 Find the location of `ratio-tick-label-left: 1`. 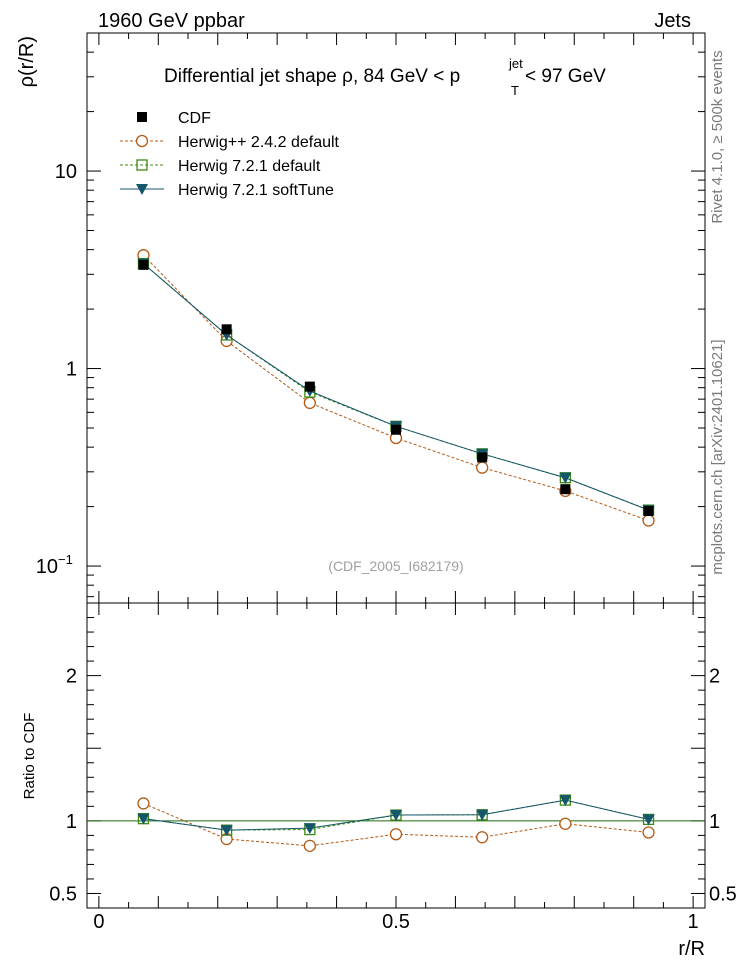

ratio-tick-label-left: 1 is located at coordinates (71, 822).